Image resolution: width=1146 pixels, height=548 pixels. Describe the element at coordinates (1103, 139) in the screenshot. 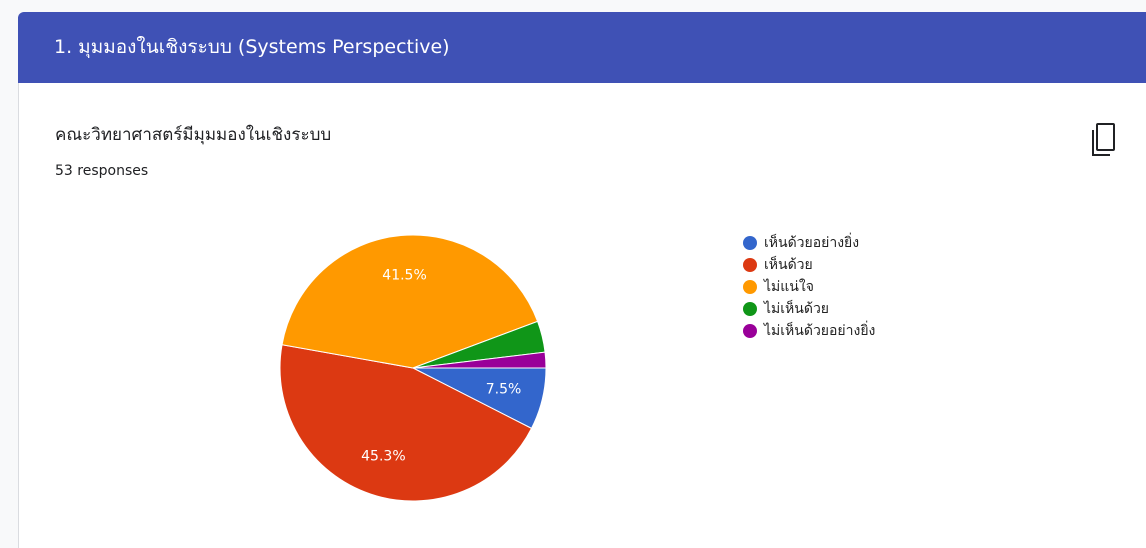

I see `copy-icon` at that location.